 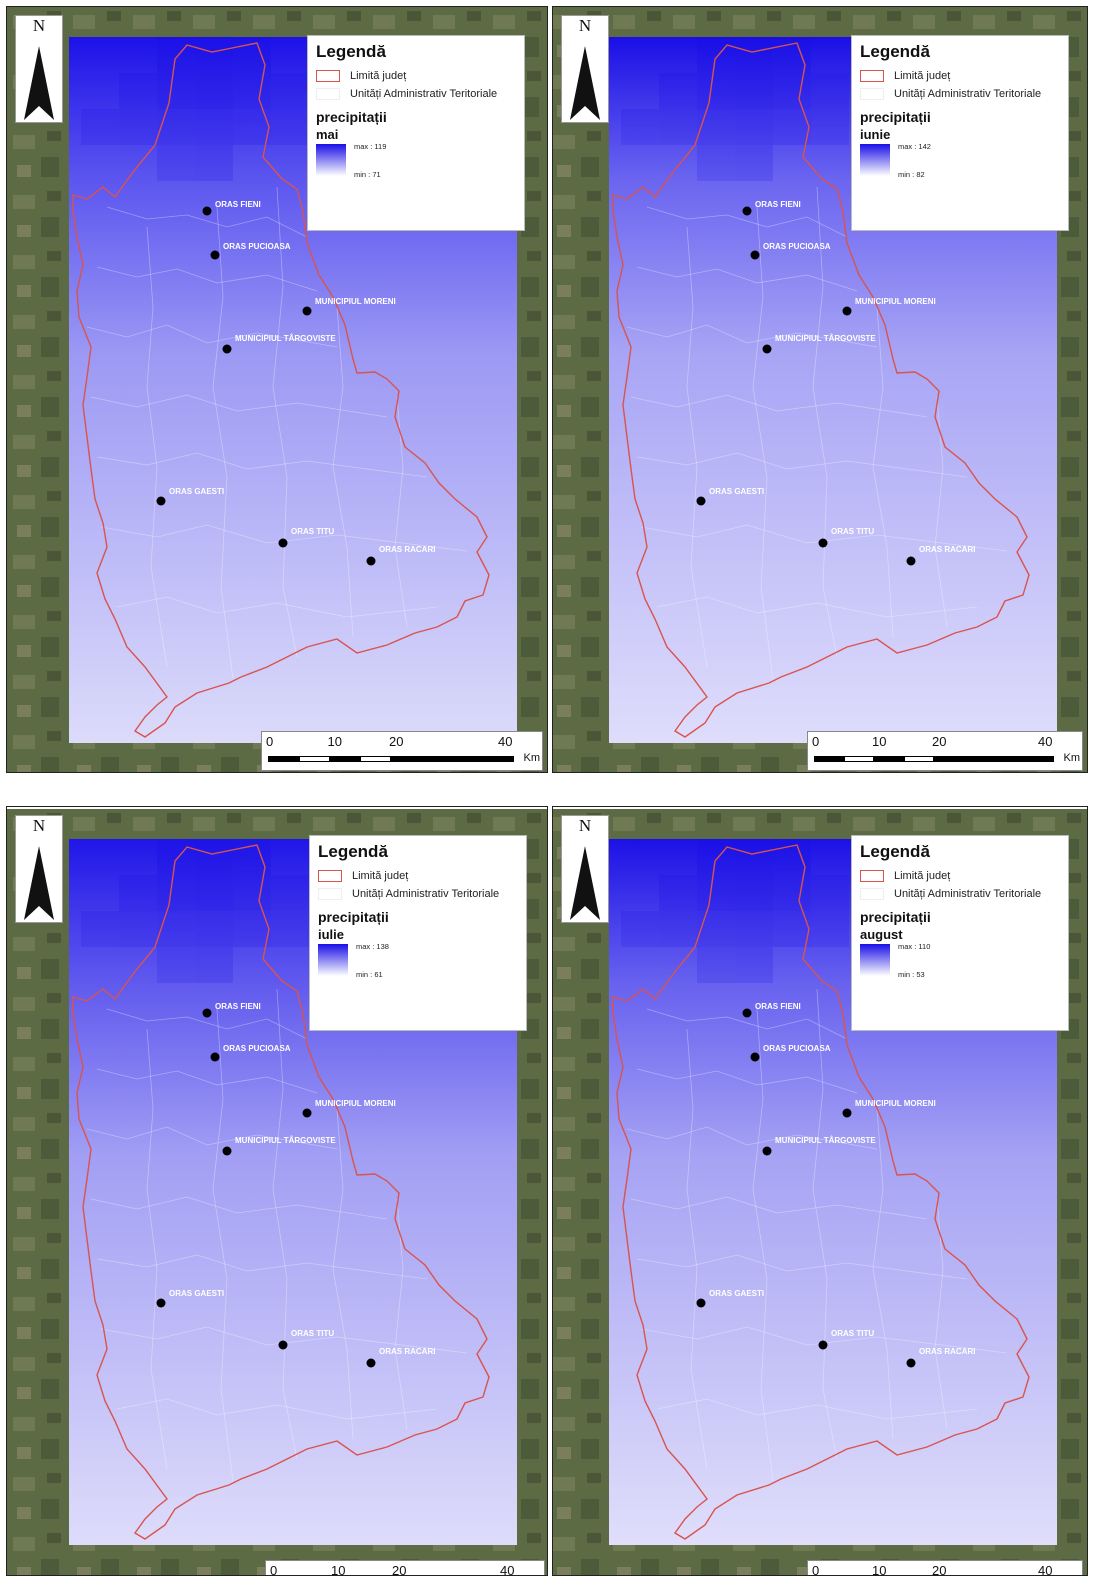 What do you see at coordinates (370, 146) in the screenshot?
I see `ramp-max-label: max : 119` at bounding box center [370, 146].